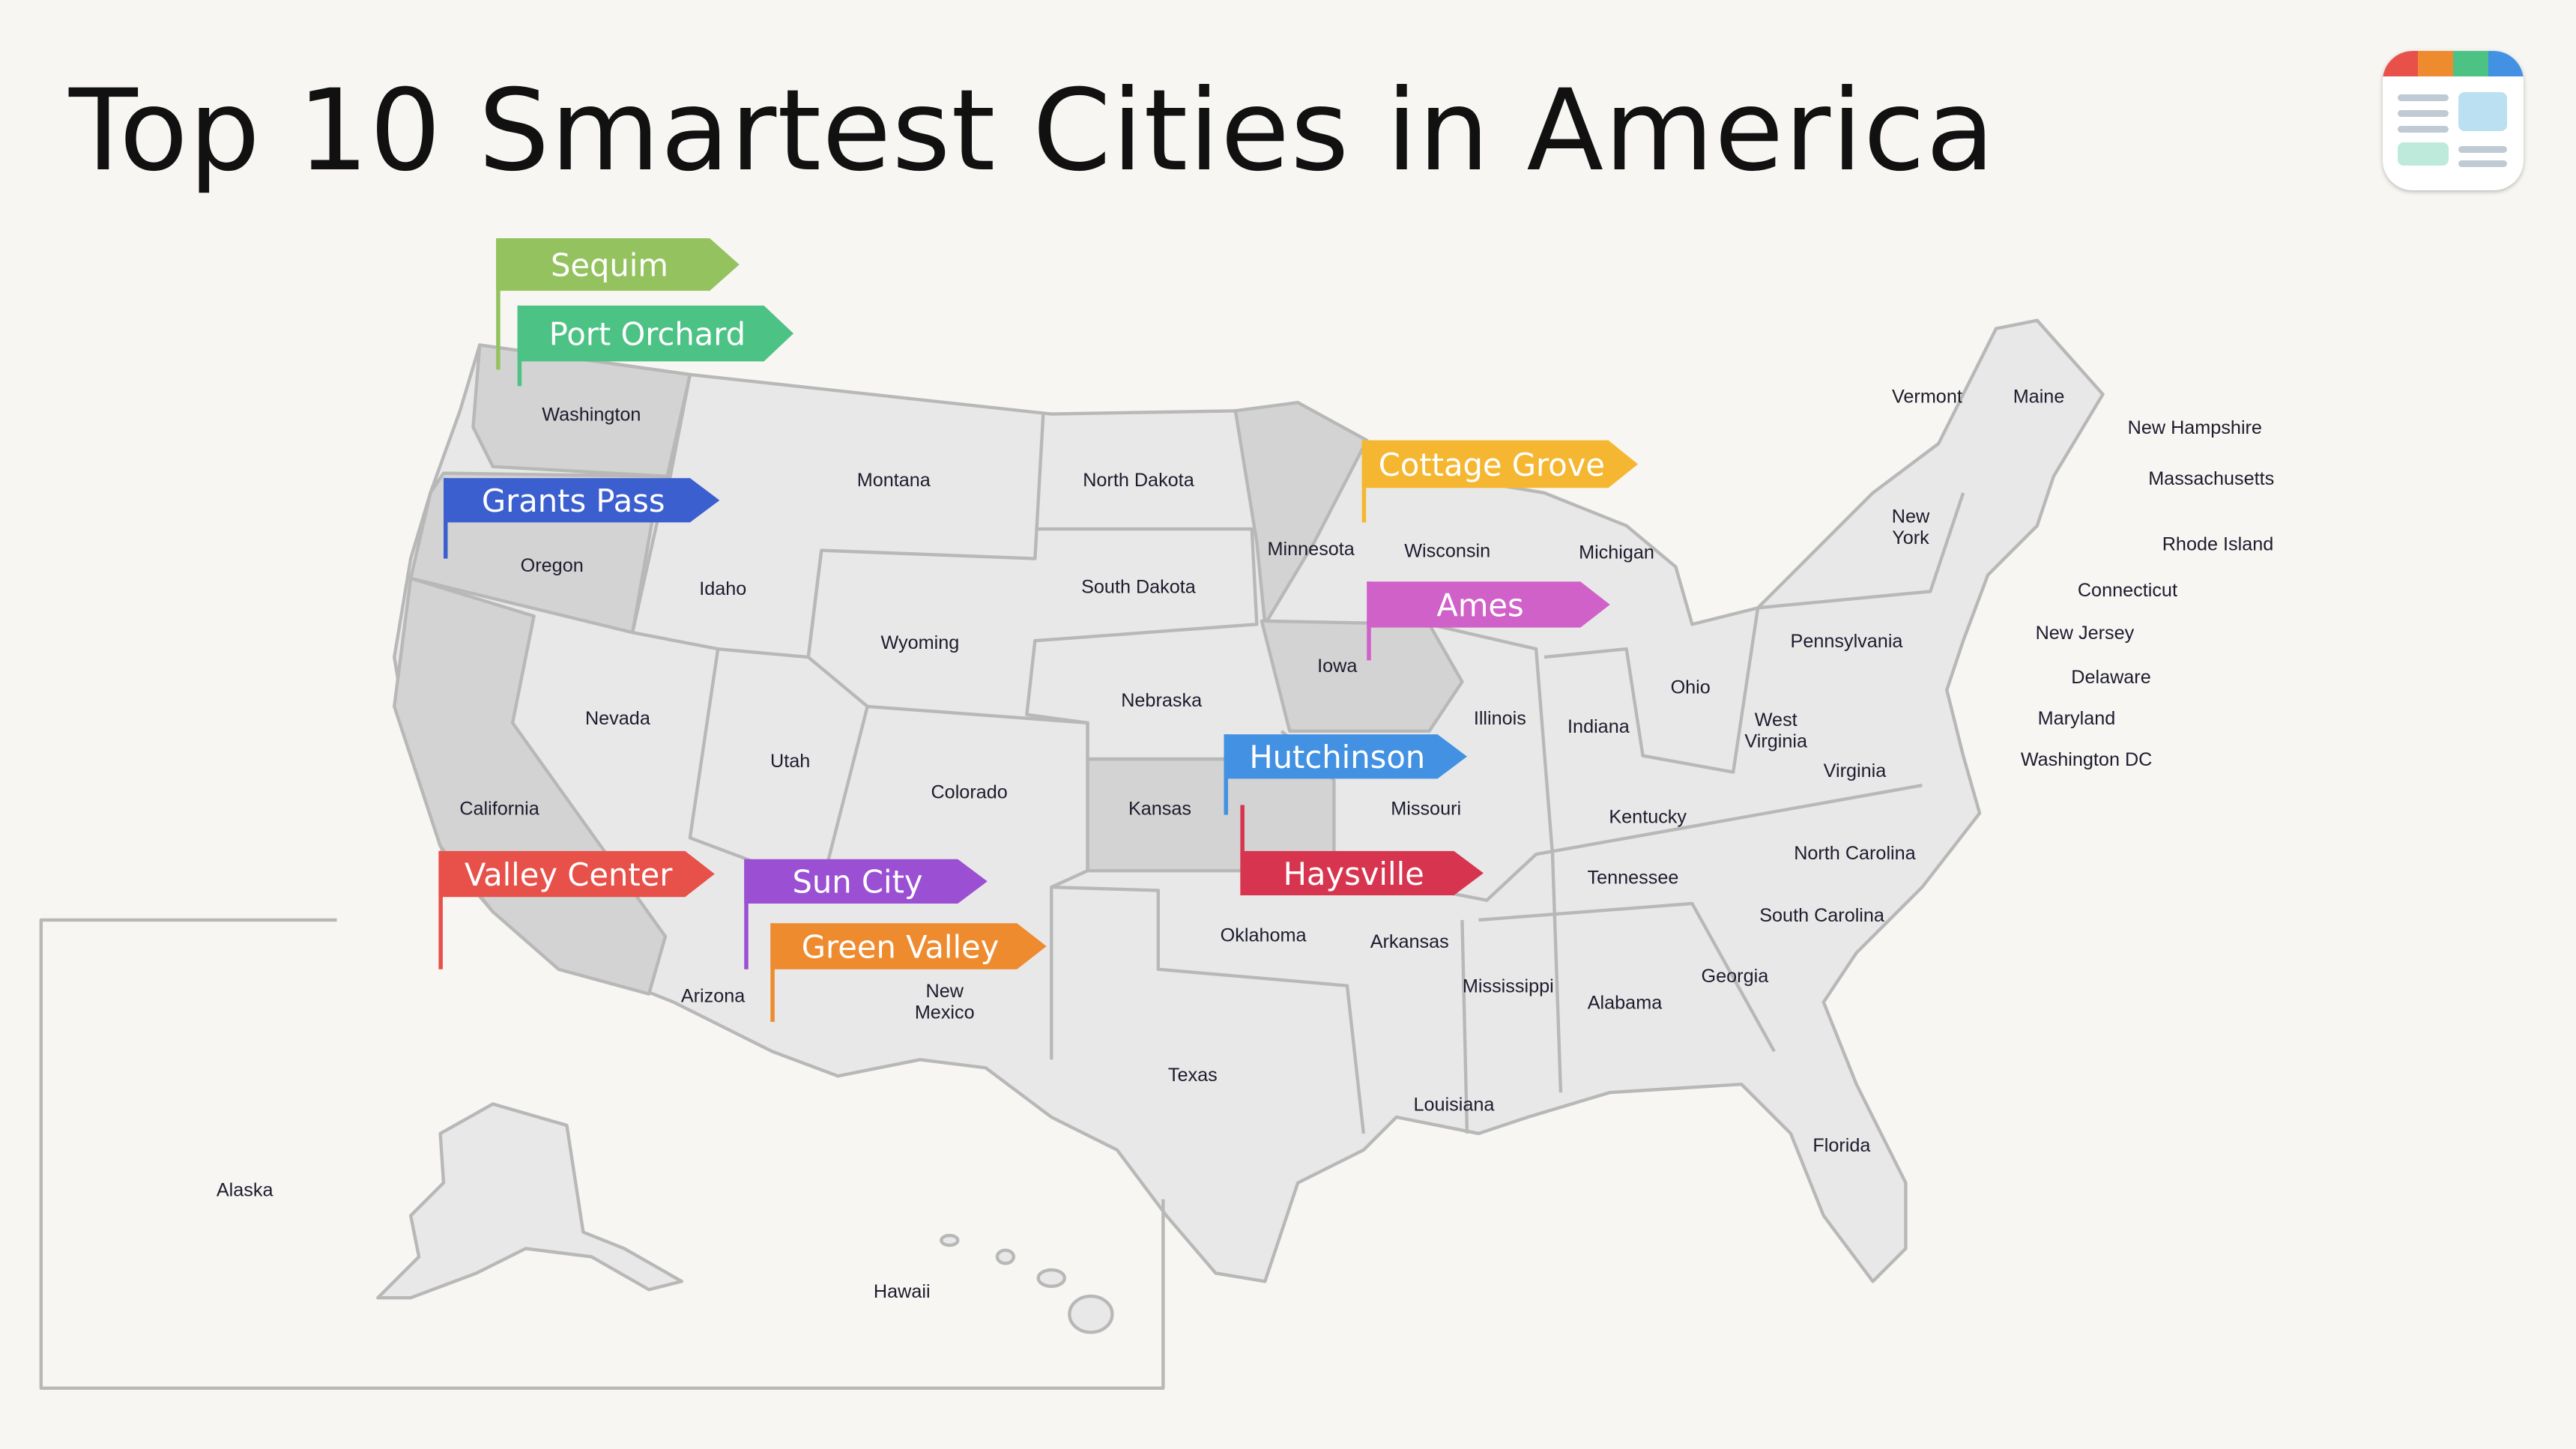 The height and width of the screenshot is (1449, 2576). I want to click on state-label-missouri: Missouri, so click(1426, 810).